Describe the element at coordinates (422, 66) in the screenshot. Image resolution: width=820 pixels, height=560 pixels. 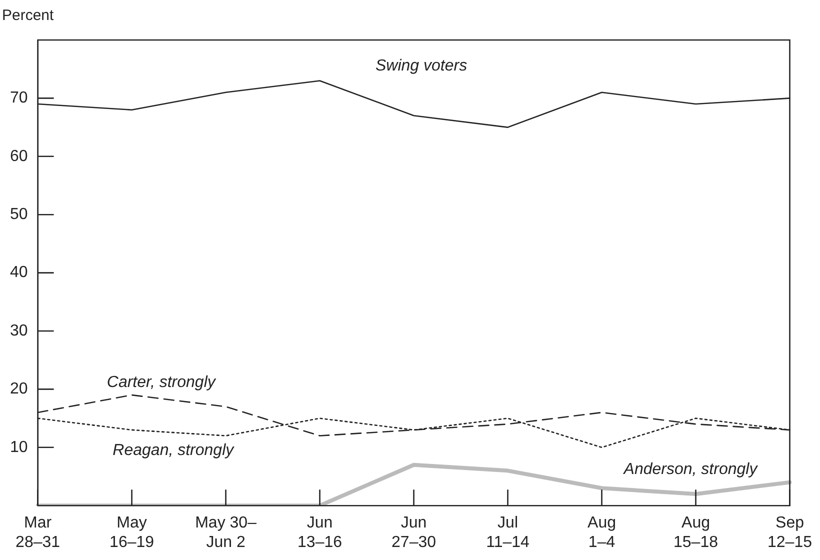
I see `annotation: Swing voters` at that location.